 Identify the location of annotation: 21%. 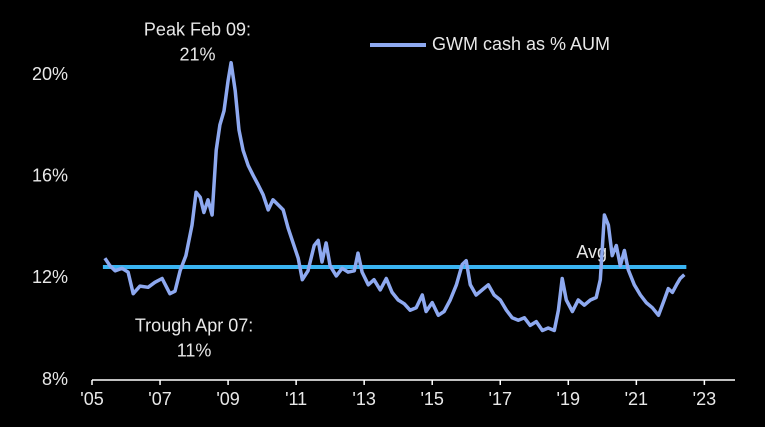
(197, 55).